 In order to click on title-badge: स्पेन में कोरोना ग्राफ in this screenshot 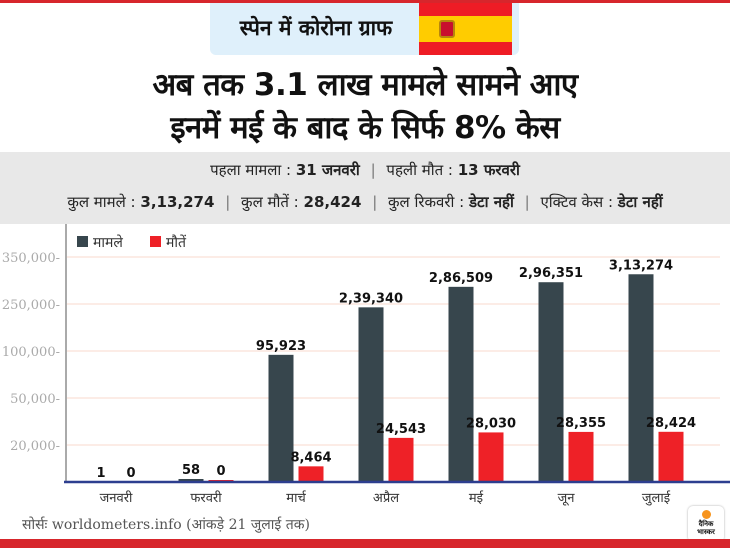, I will do `click(364, 29)`.